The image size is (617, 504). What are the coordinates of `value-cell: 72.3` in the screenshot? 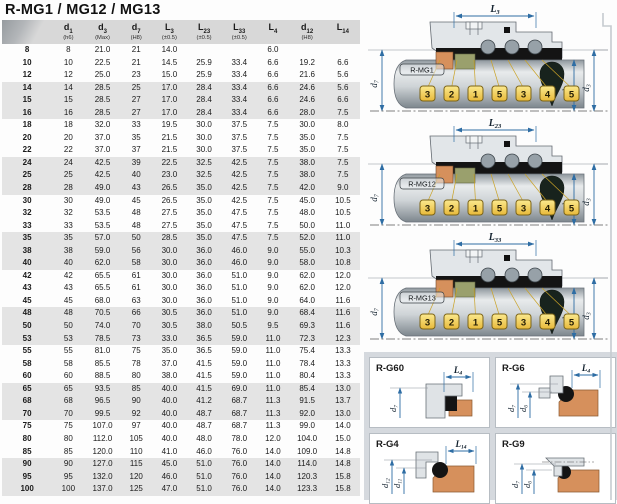 It's located at (307, 338).